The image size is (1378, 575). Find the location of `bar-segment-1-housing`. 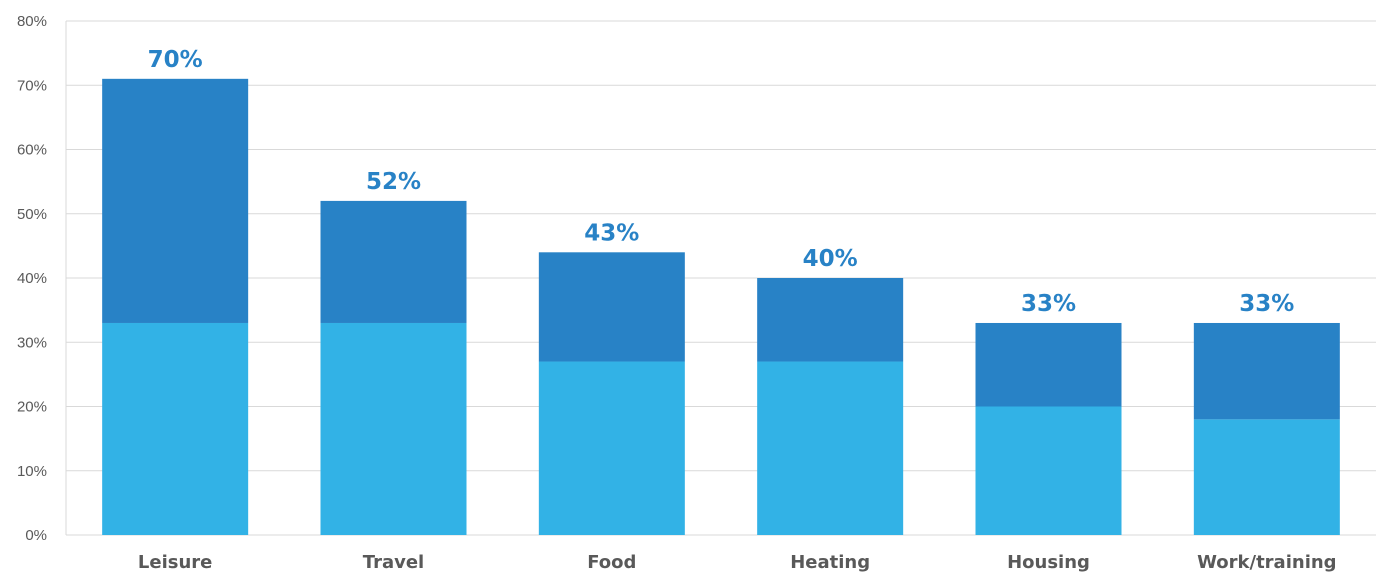

bar-segment-1-housing is located at coordinates (1048, 470).